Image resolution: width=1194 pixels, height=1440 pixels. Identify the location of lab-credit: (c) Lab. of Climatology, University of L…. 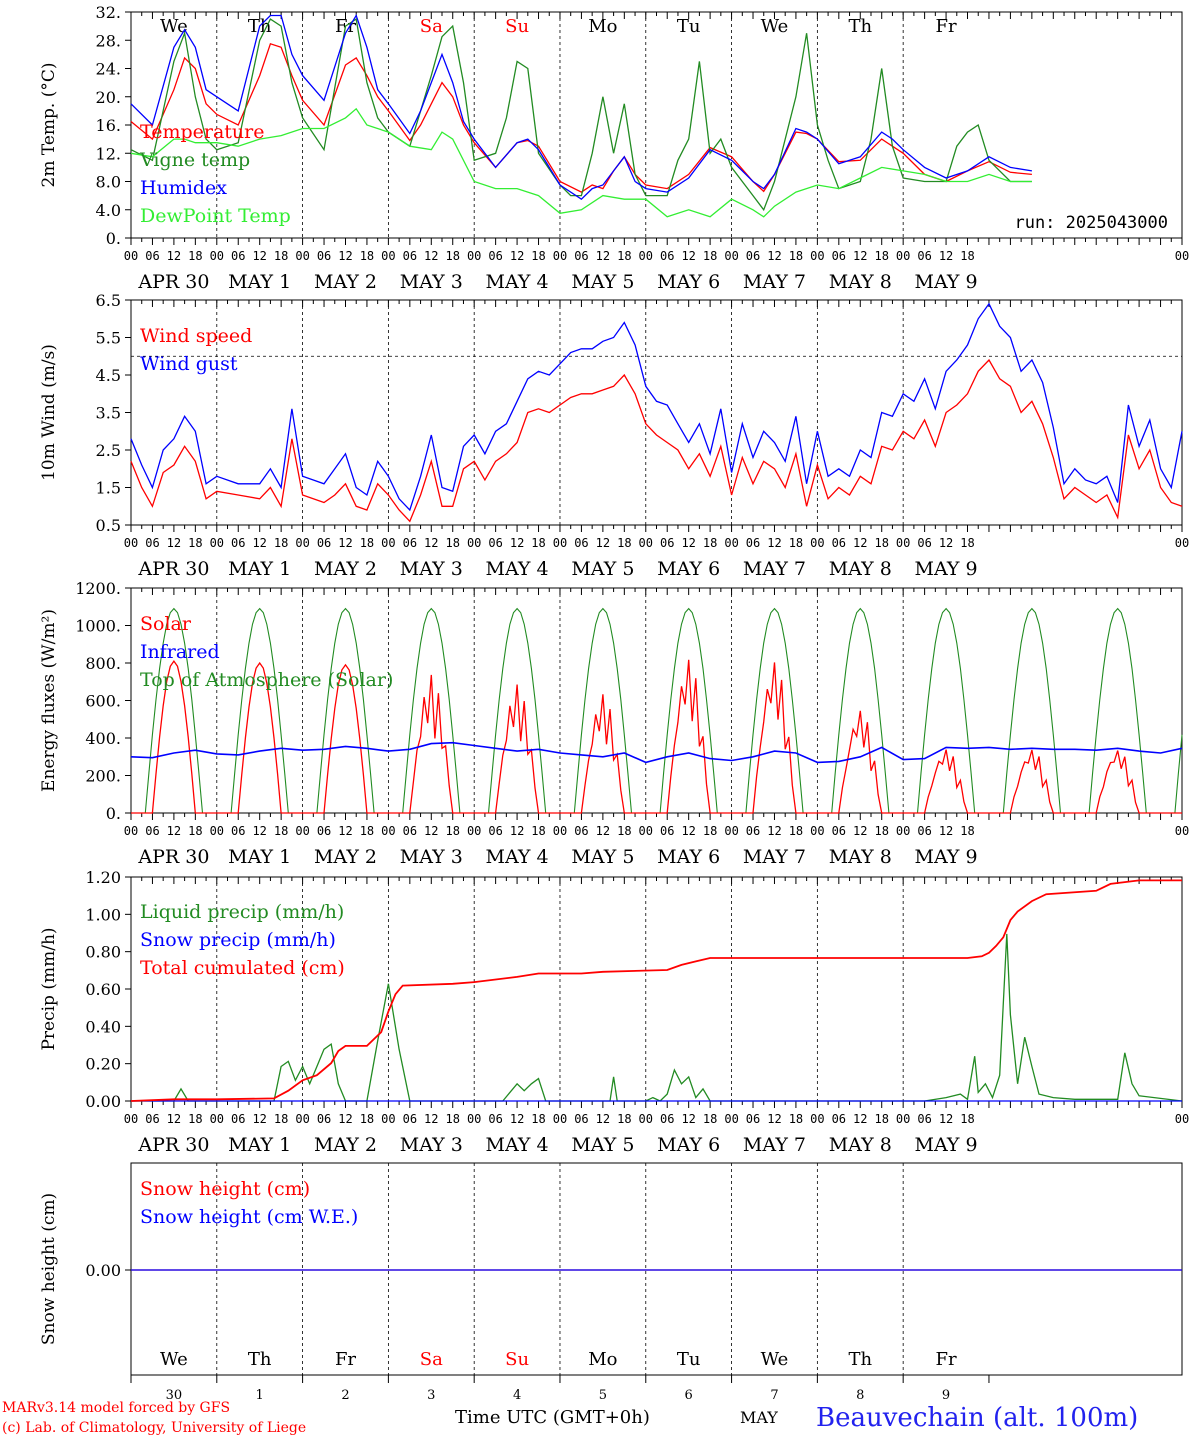
(154, 1428).